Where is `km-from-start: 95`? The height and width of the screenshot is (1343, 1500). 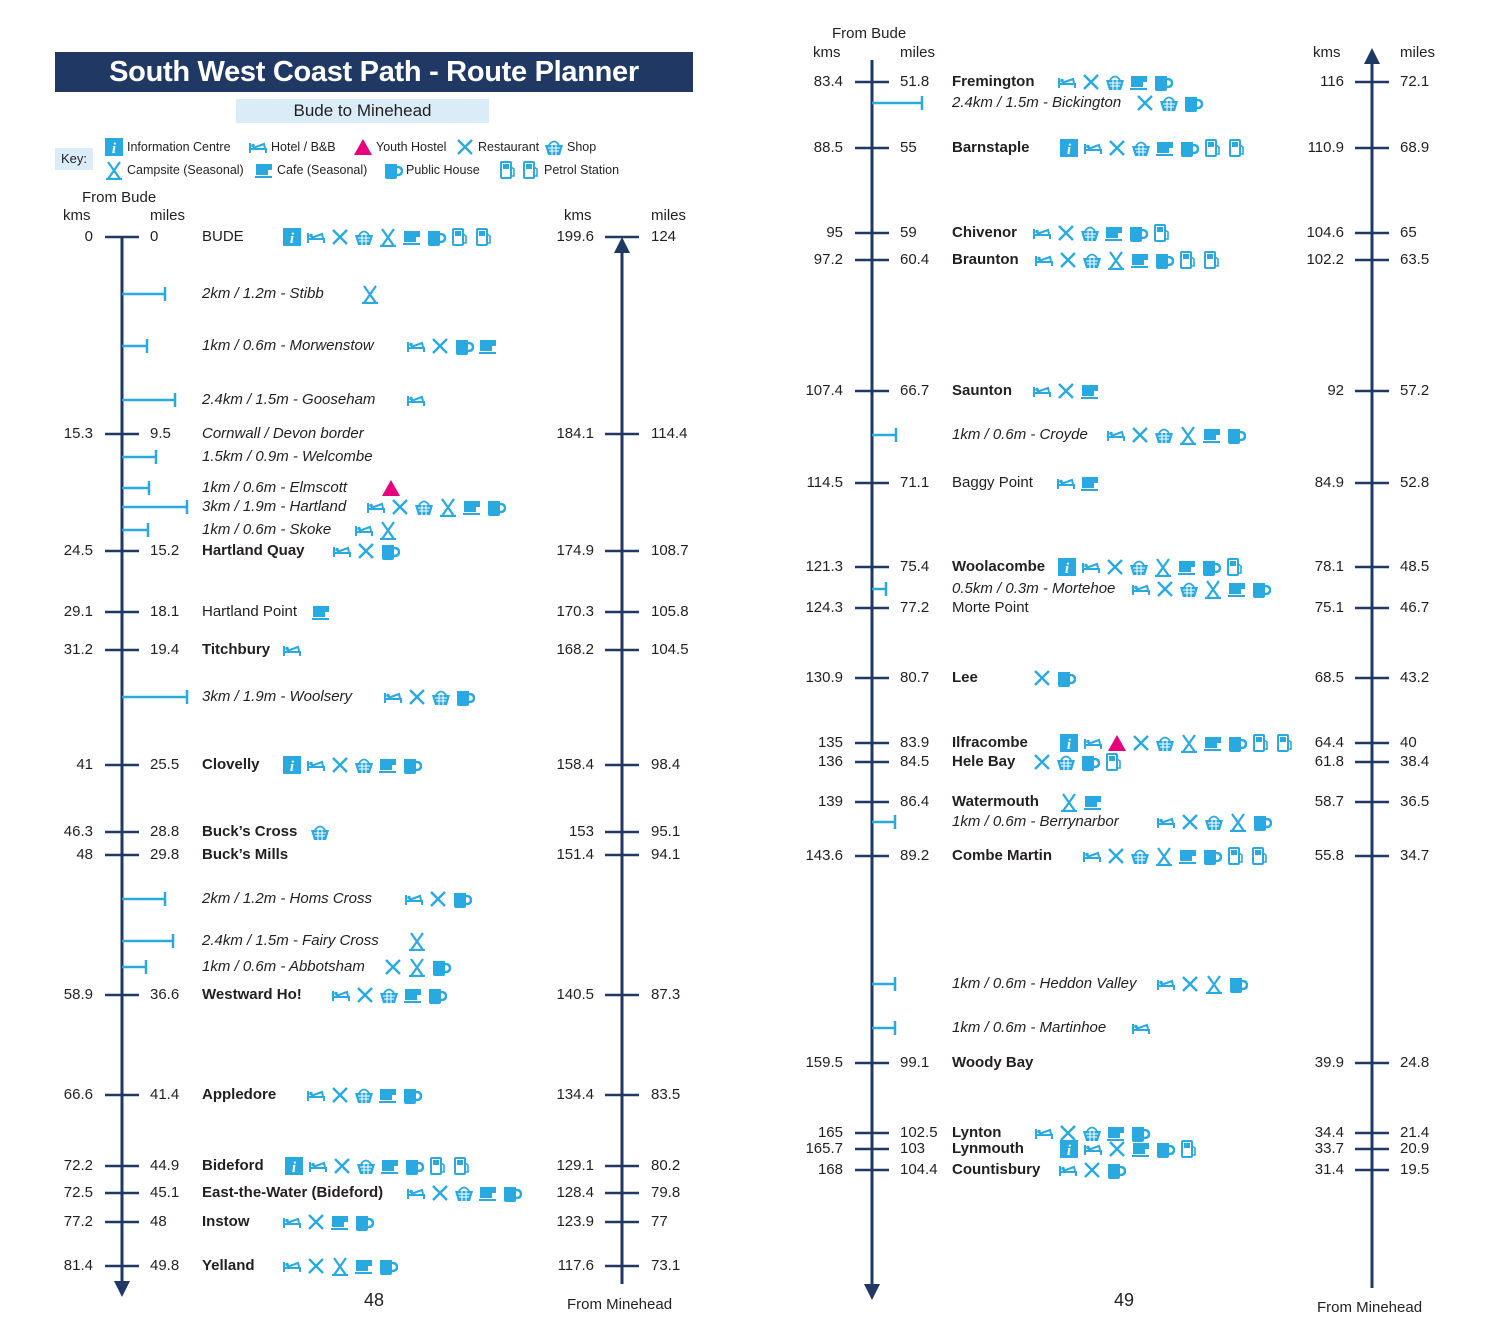
km-from-start: 95 is located at coordinates (834, 232).